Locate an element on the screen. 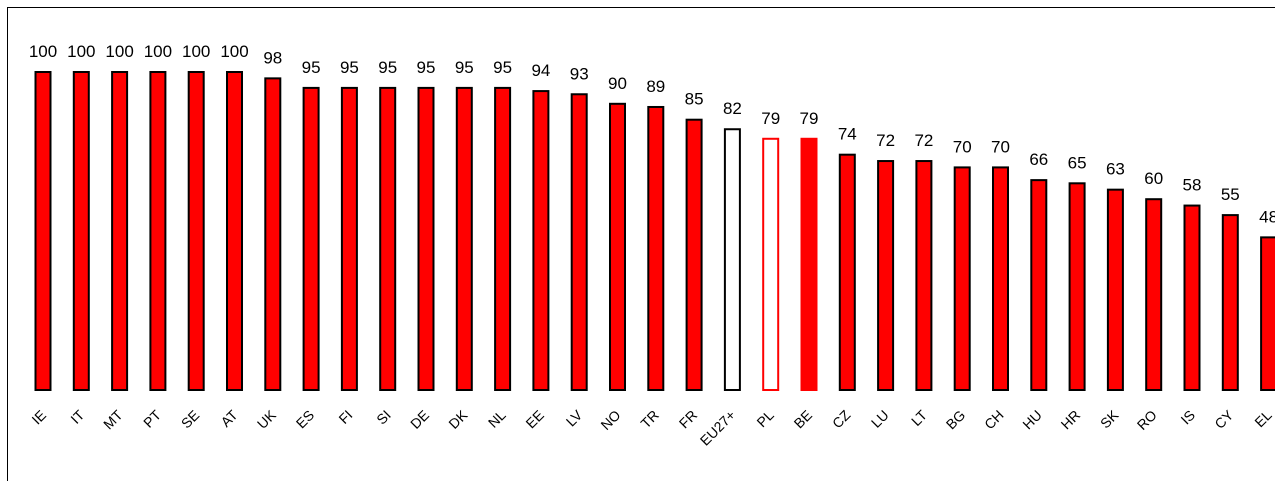  category-label: CY is located at coordinates (1224, 419).